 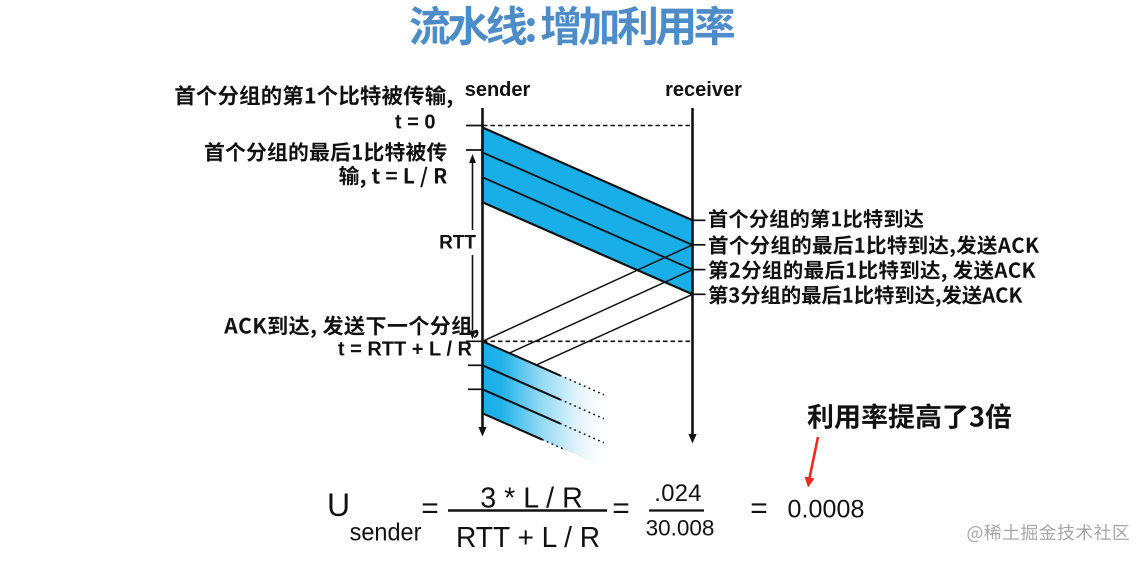 What do you see at coordinates (677, 493) in the screenshot?
I see `svg-text: .024` at bounding box center [677, 493].